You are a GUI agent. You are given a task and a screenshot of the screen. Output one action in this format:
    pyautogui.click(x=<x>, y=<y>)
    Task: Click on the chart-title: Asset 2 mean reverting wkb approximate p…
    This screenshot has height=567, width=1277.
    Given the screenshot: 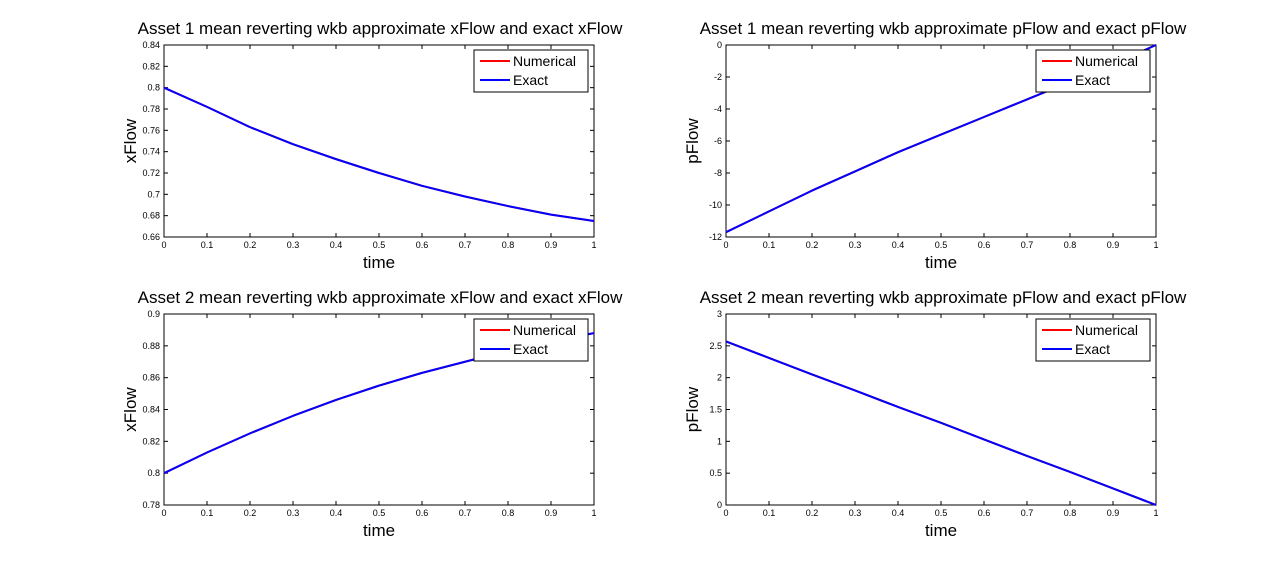 What is the action you would take?
    pyautogui.click(x=943, y=297)
    